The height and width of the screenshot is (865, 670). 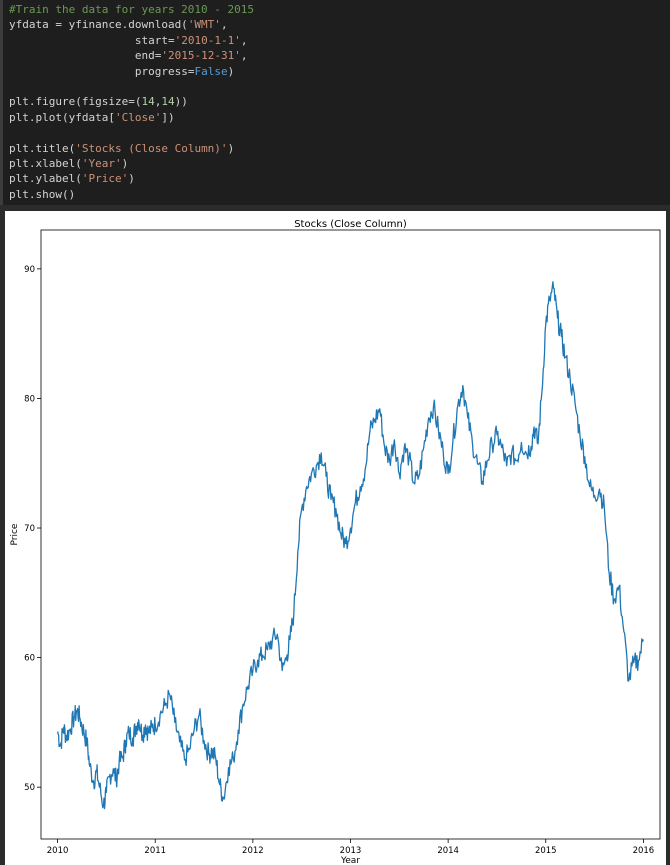 What do you see at coordinates (105, 179) in the screenshot?
I see `code-ylabel-string: 'Price'` at bounding box center [105, 179].